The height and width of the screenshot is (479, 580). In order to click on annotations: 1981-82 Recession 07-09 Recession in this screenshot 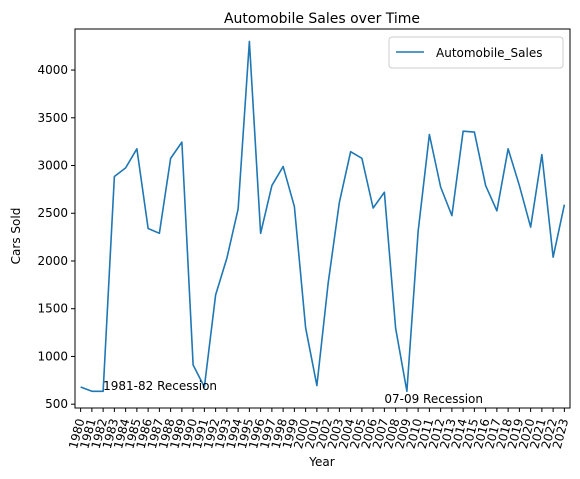, I will do `click(293, 392)`.